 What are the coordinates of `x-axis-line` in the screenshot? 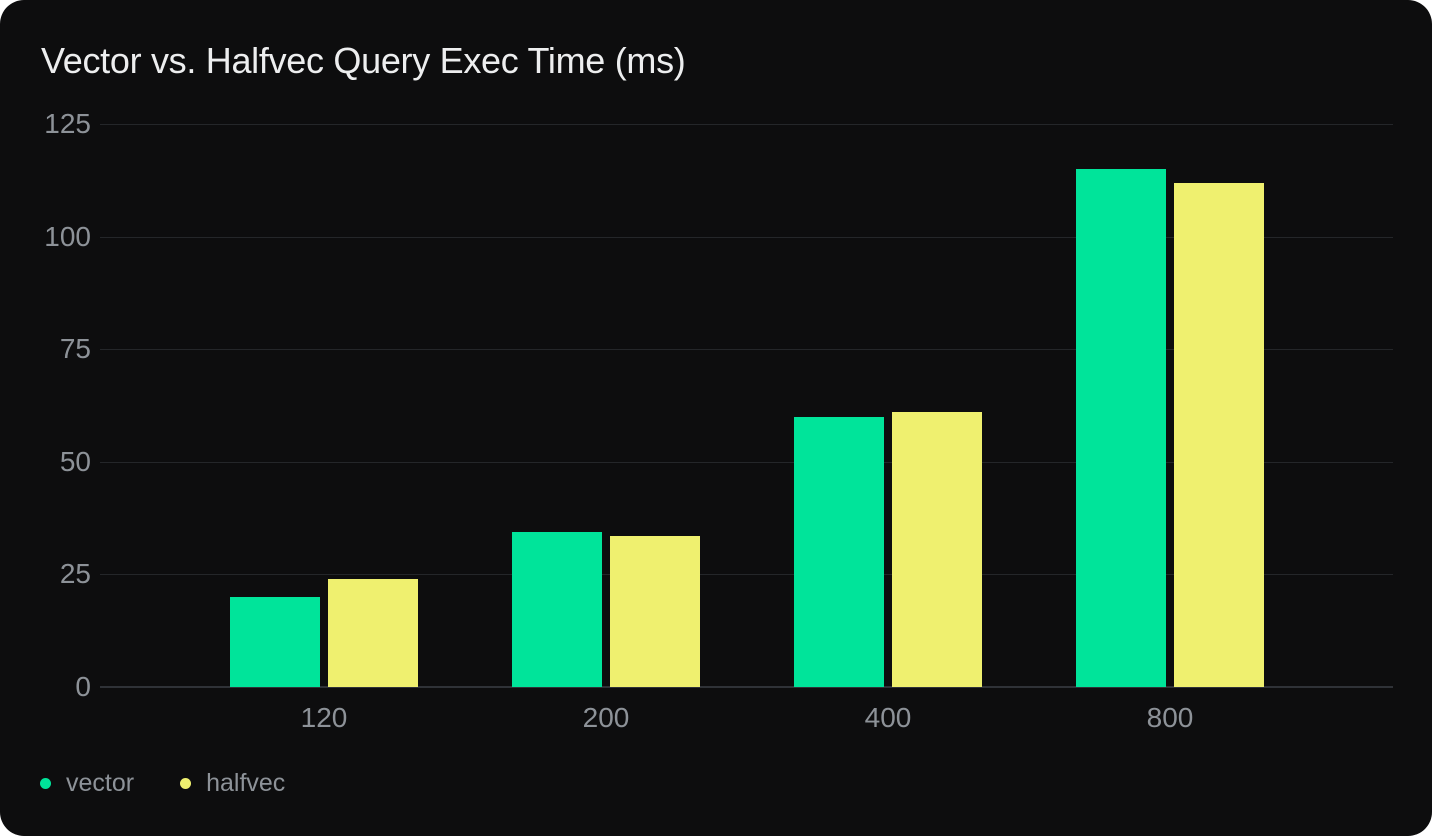 It's located at (746, 687).